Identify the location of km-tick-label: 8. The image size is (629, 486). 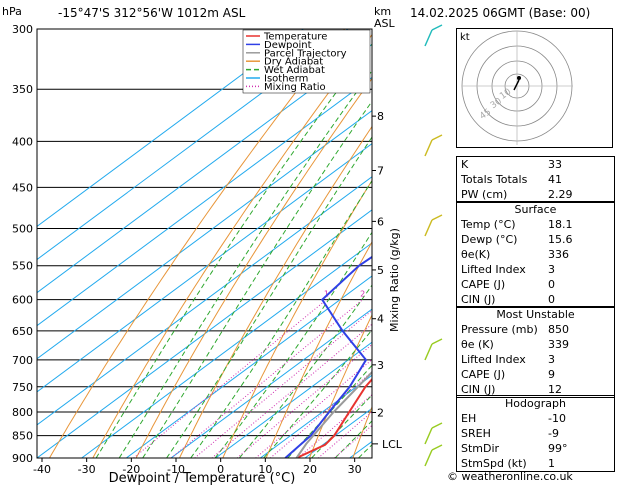
(380, 116).